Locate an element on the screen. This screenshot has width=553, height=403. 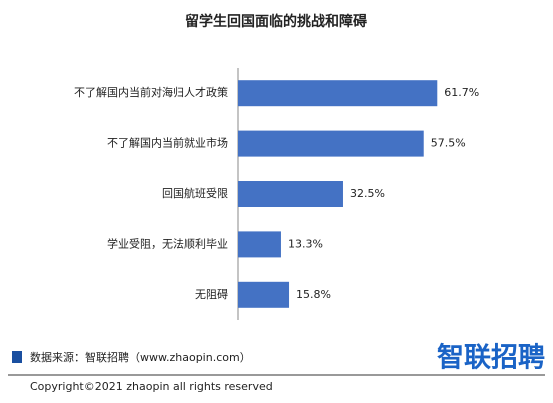
value-label: 15.8% is located at coordinates (313, 294).